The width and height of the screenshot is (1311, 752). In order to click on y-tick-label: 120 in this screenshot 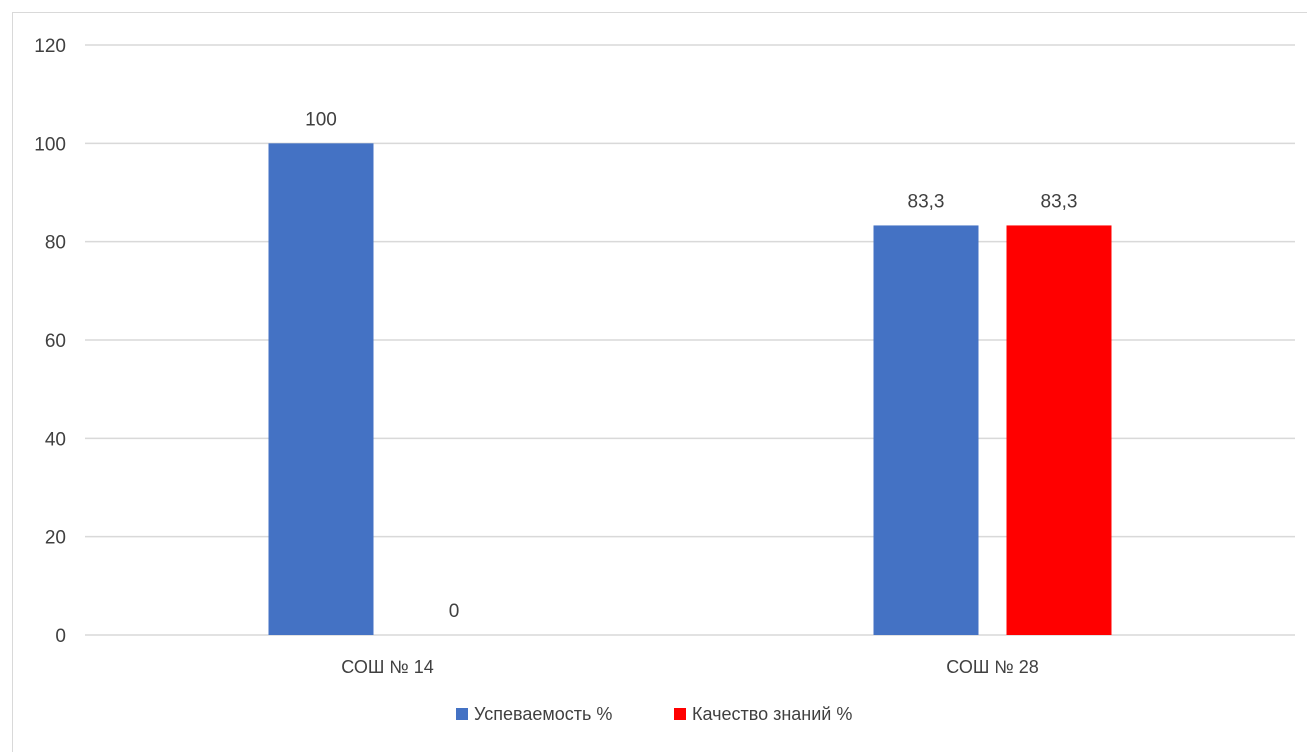, I will do `click(50, 46)`.